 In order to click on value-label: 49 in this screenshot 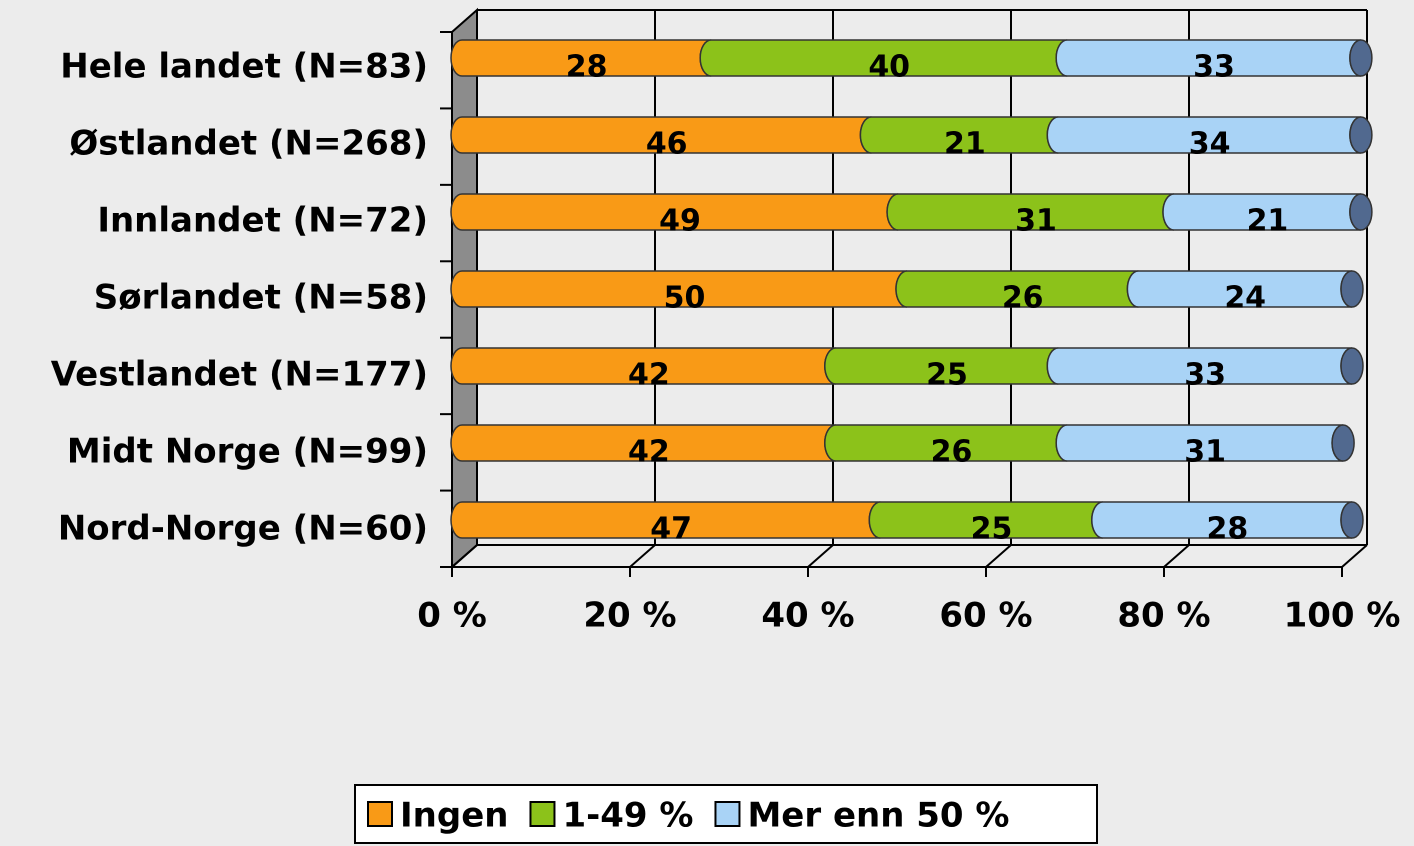, I will do `click(680, 221)`.